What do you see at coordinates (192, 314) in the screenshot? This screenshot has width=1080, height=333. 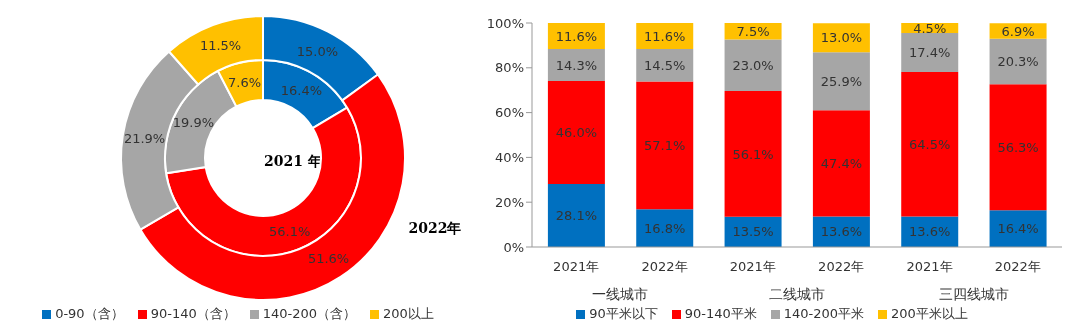 I see `legend-label: 90-140（含）` at bounding box center [192, 314].